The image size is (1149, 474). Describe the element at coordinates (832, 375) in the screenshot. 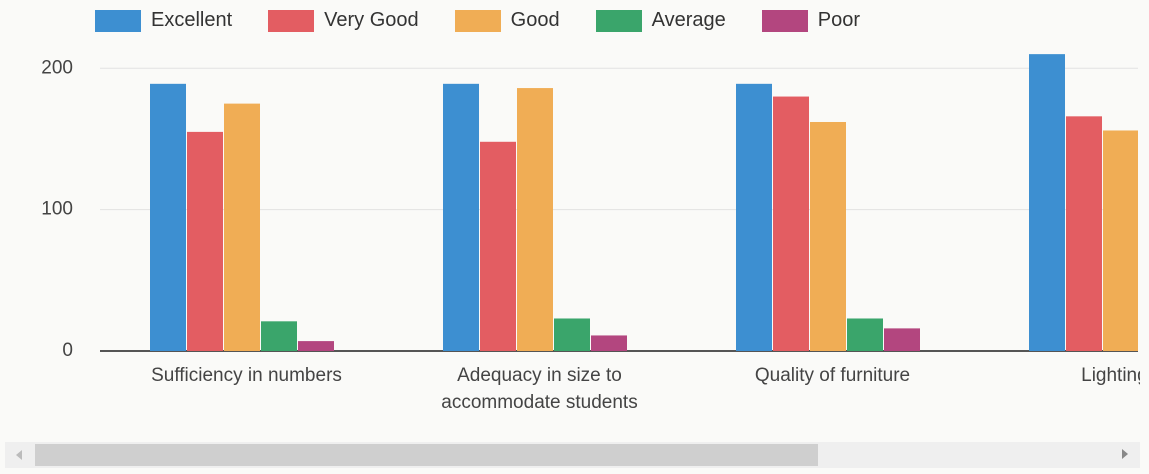

I see `x-tick-label: Quality of furniture` at that location.